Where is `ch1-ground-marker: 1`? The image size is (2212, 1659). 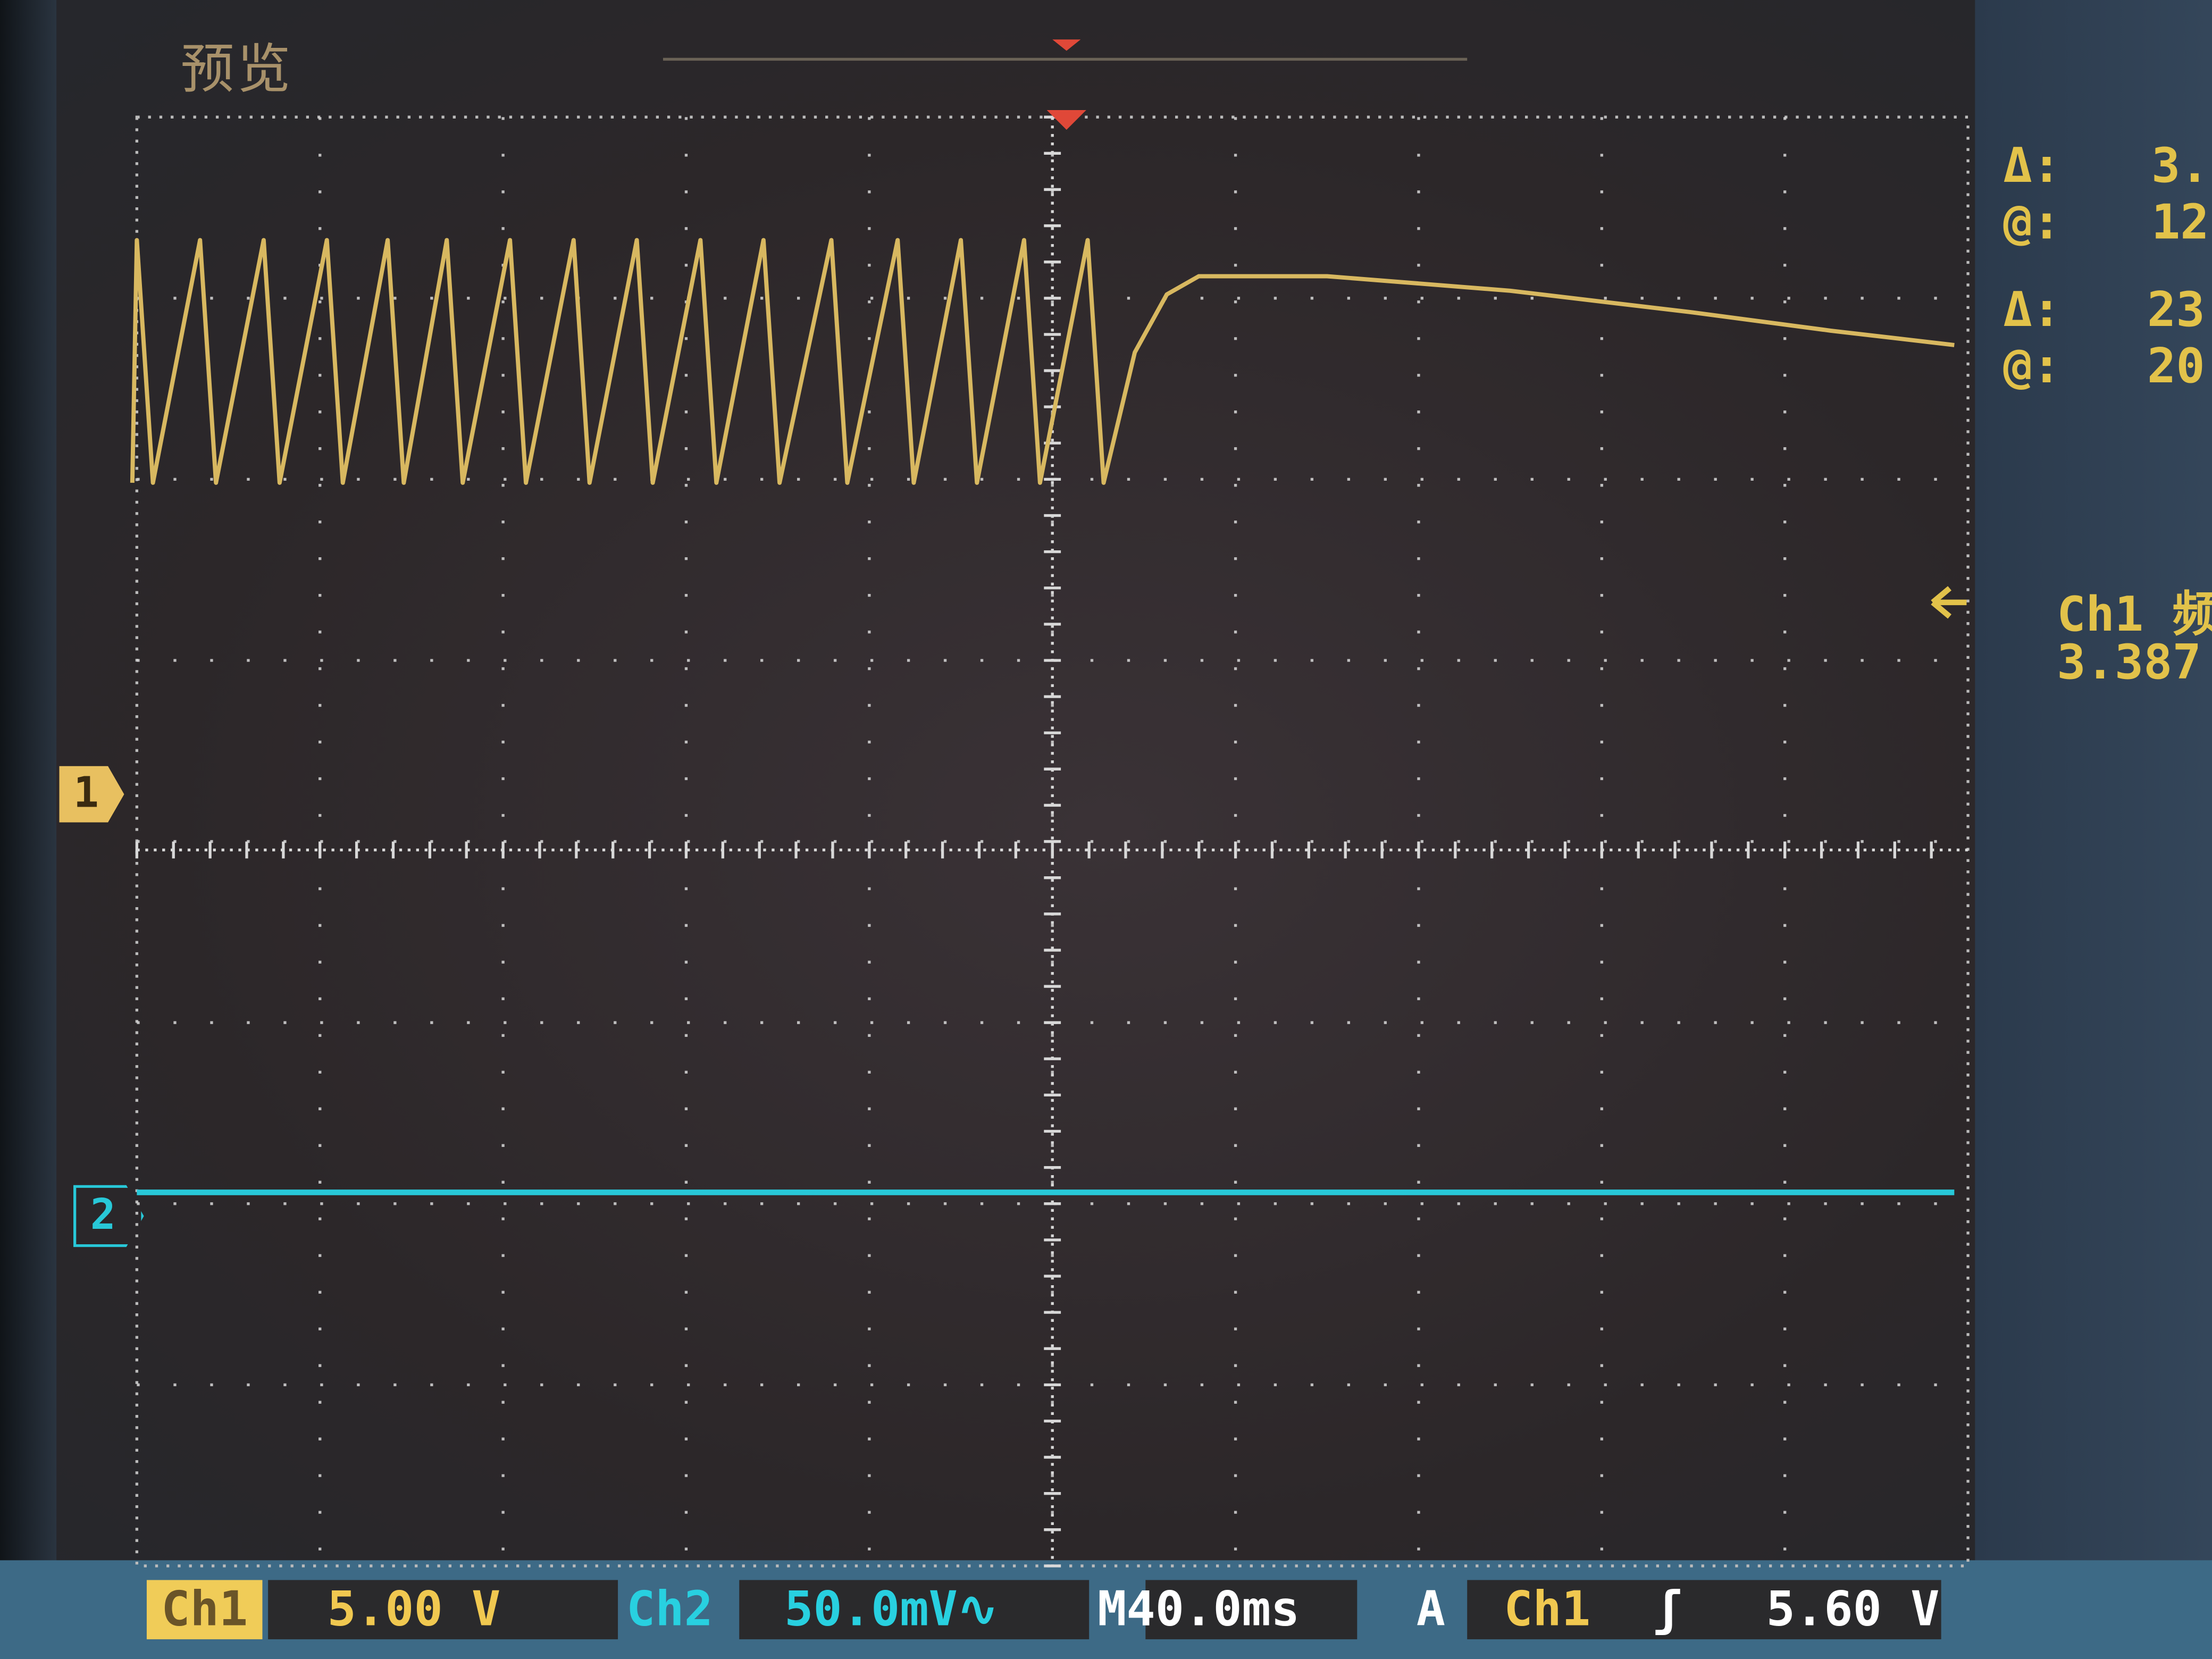
ch1-ground-marker: 1 is located at coordinates (91, 794).